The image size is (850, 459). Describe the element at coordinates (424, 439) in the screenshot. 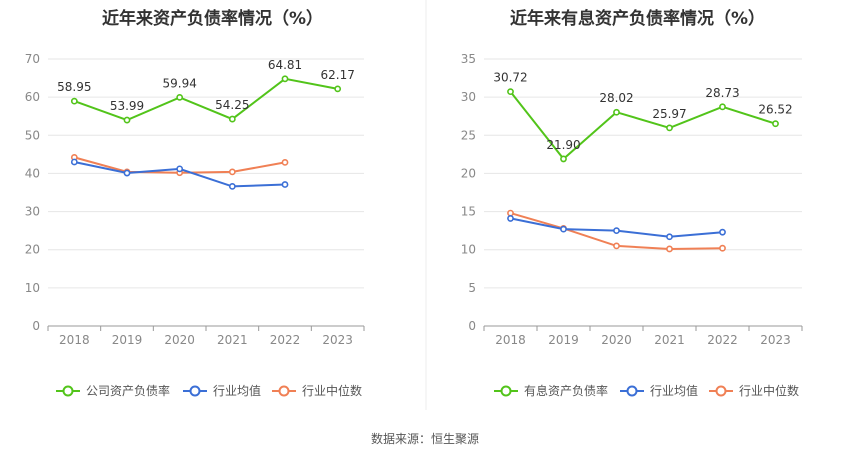

I see `data-source-note: 数据来源：恒生聚源` at that location.